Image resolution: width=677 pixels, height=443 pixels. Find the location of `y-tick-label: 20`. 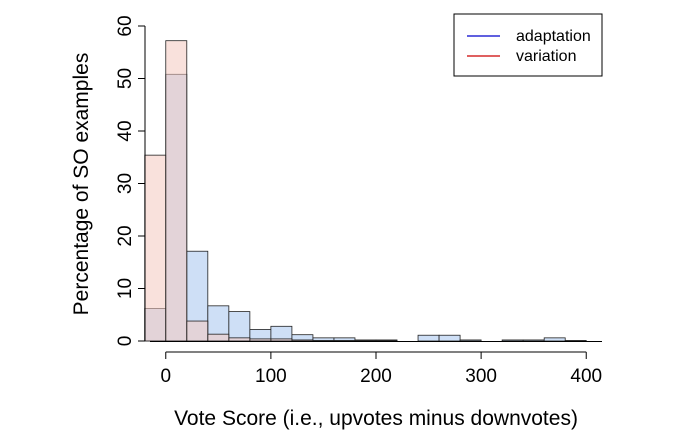

y-tick-label: 20 is located at coordinates (125, 235).